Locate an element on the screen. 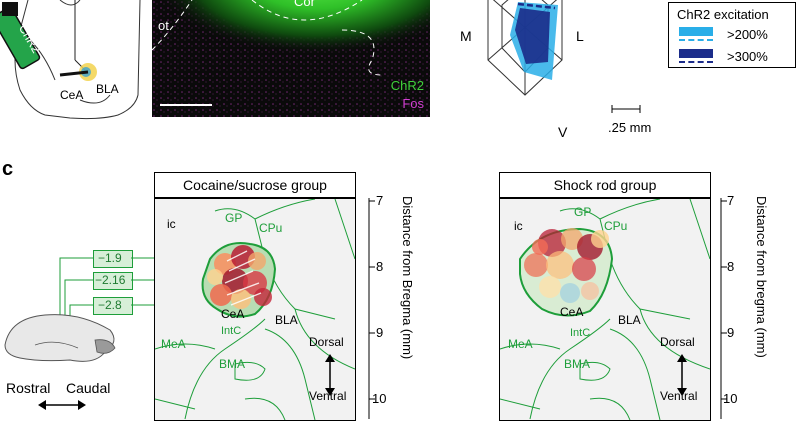 The image size is (800, 421). polar-v-label: V is located at coordinates (563, 132).